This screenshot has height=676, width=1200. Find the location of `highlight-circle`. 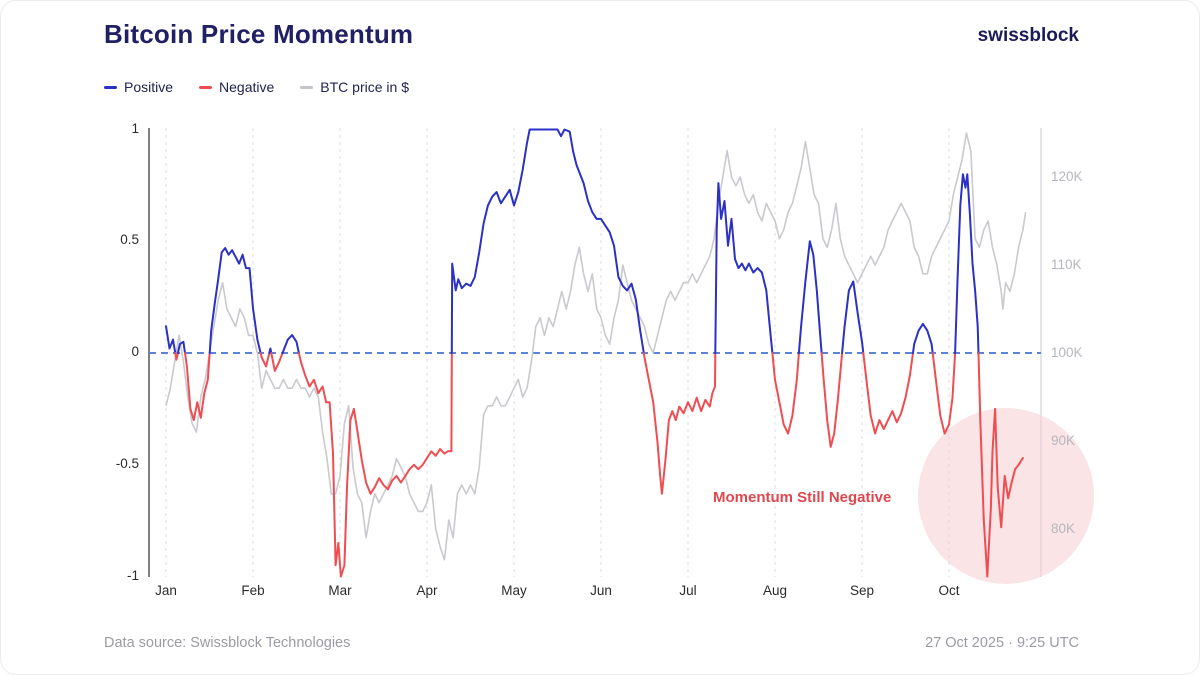

highlight-circle is located at coordinates (1006, 496).